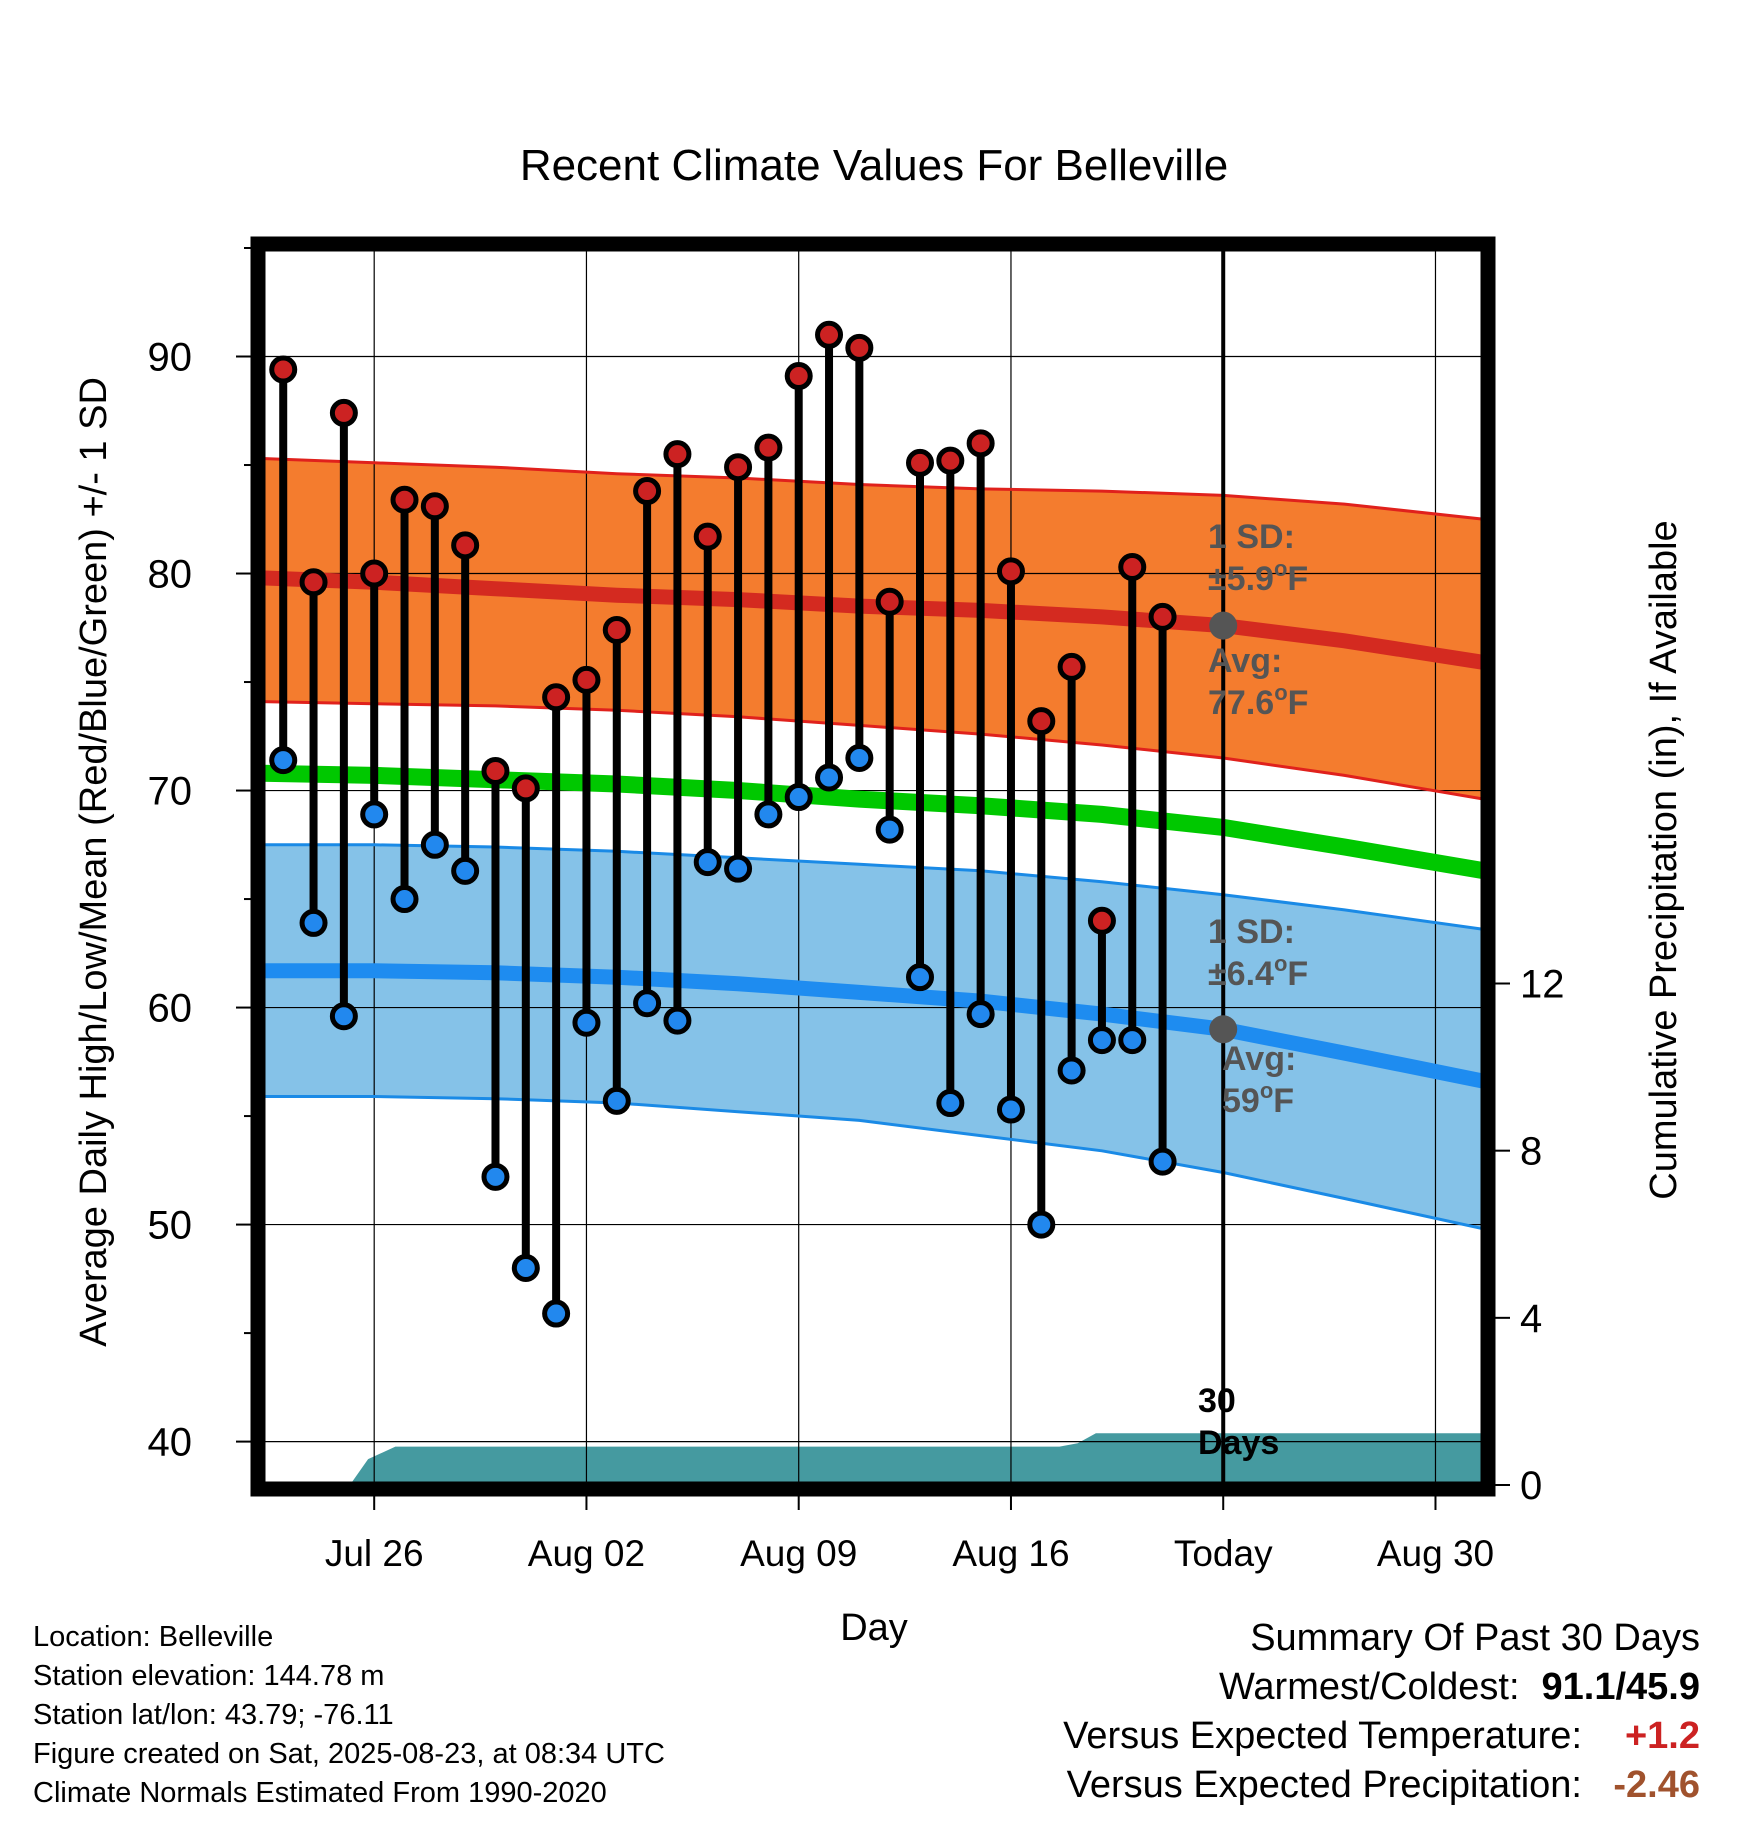 The image size is (1748, 1828). What do you see at coordinates (1251, 537) in the screenshot?
I see `high-sd-label: 1 SD:` at bounding box center [1251, 537].